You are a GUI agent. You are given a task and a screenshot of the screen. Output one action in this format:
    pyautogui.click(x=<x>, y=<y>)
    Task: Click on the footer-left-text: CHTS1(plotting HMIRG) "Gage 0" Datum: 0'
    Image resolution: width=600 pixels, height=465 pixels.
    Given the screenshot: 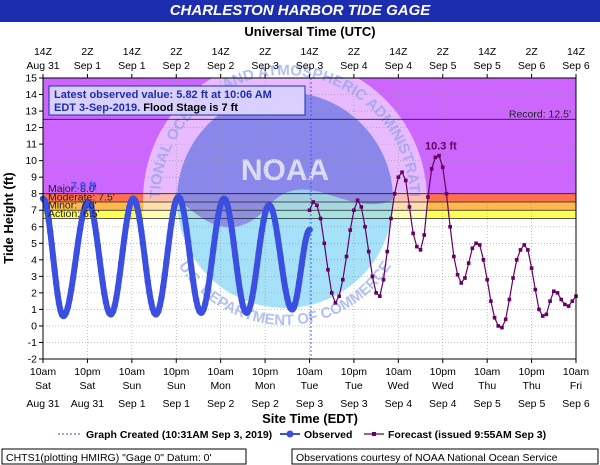 What is the action you would take?
    pyautogui.click(x=109, y=458)
    